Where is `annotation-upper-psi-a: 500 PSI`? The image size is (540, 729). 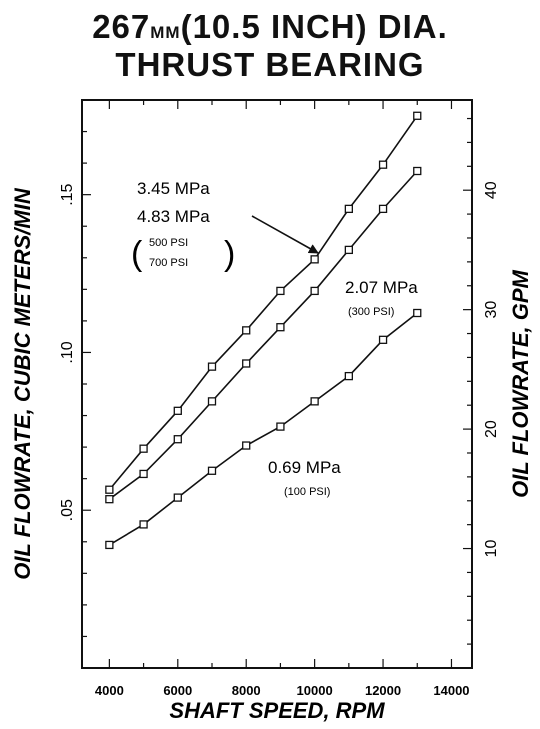 annotation-upper-psi-a: 500 PSI is located at coordinates (168, 243).